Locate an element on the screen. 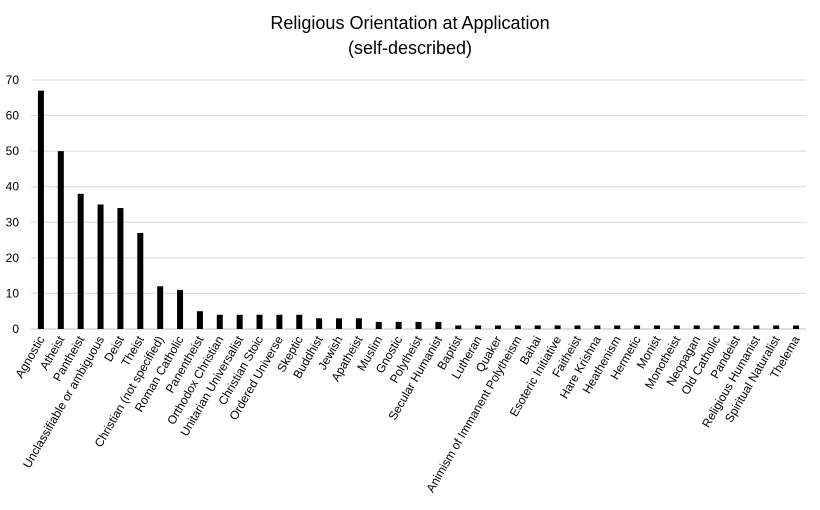 The height and width of the screenshot is (510, 820). chart-title: Religious Orientation at Application is located at coordinates (409, 23).